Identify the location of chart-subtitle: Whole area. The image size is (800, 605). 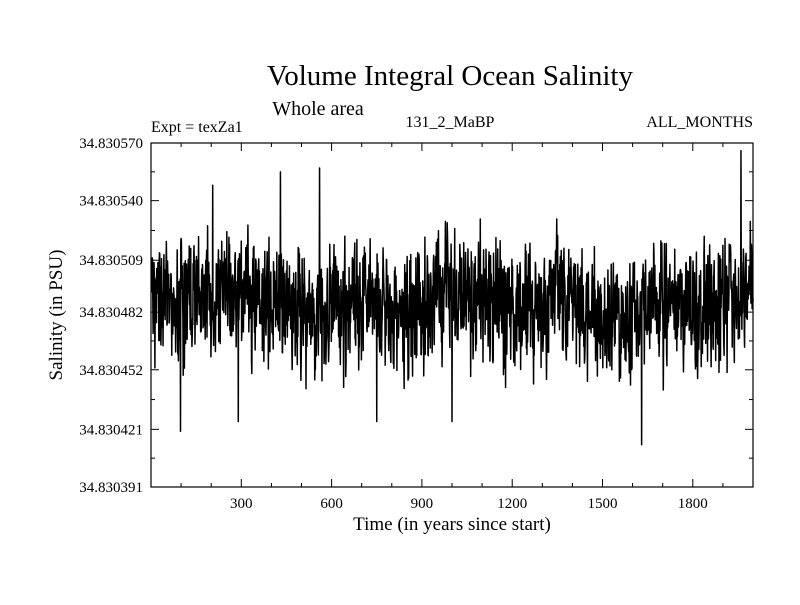
(318, 109).